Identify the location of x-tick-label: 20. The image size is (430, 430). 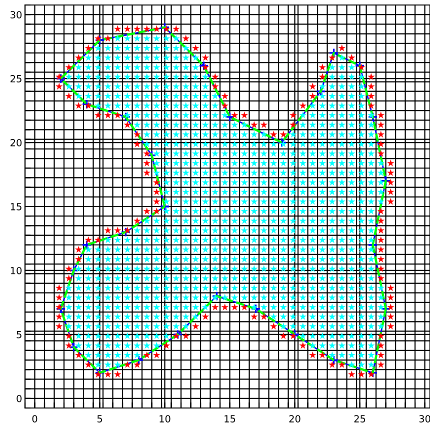
(294, 418).